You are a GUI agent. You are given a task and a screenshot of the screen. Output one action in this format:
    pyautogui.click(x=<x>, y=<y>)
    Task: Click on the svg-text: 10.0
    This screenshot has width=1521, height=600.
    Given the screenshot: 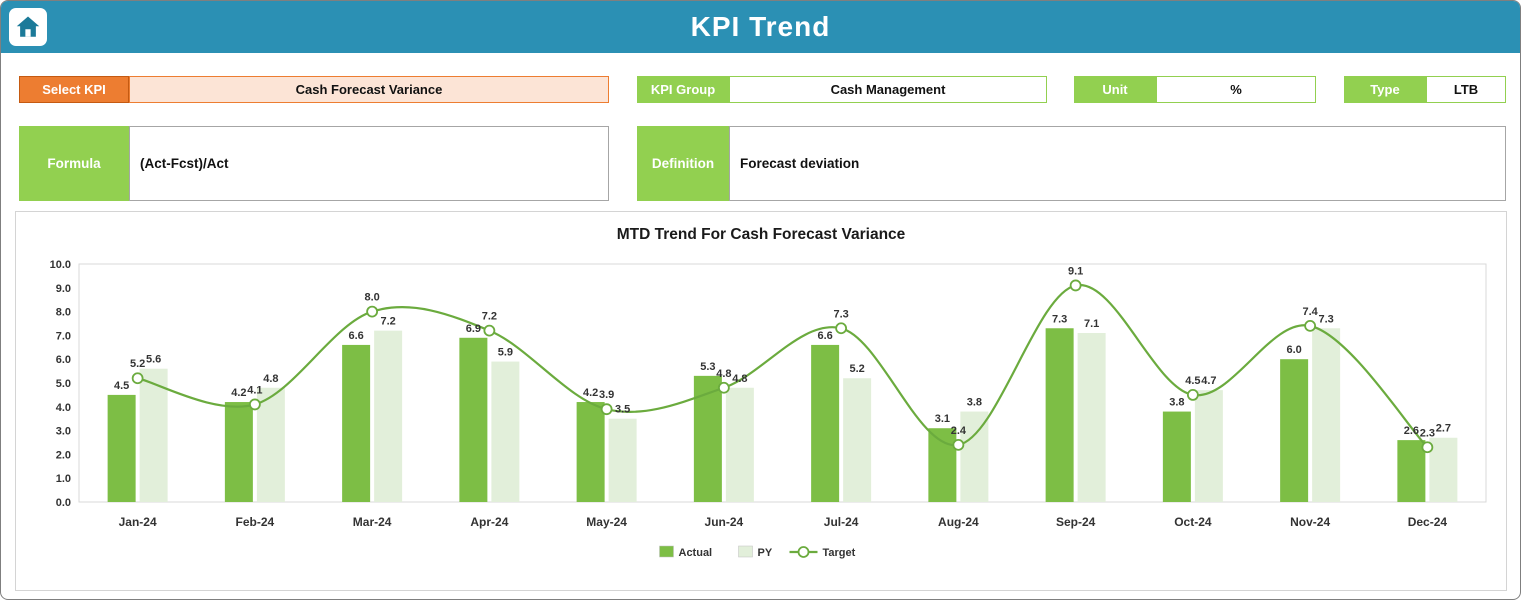 What is the action you would take?
    pyautogui.click(x=60, y=265)
    